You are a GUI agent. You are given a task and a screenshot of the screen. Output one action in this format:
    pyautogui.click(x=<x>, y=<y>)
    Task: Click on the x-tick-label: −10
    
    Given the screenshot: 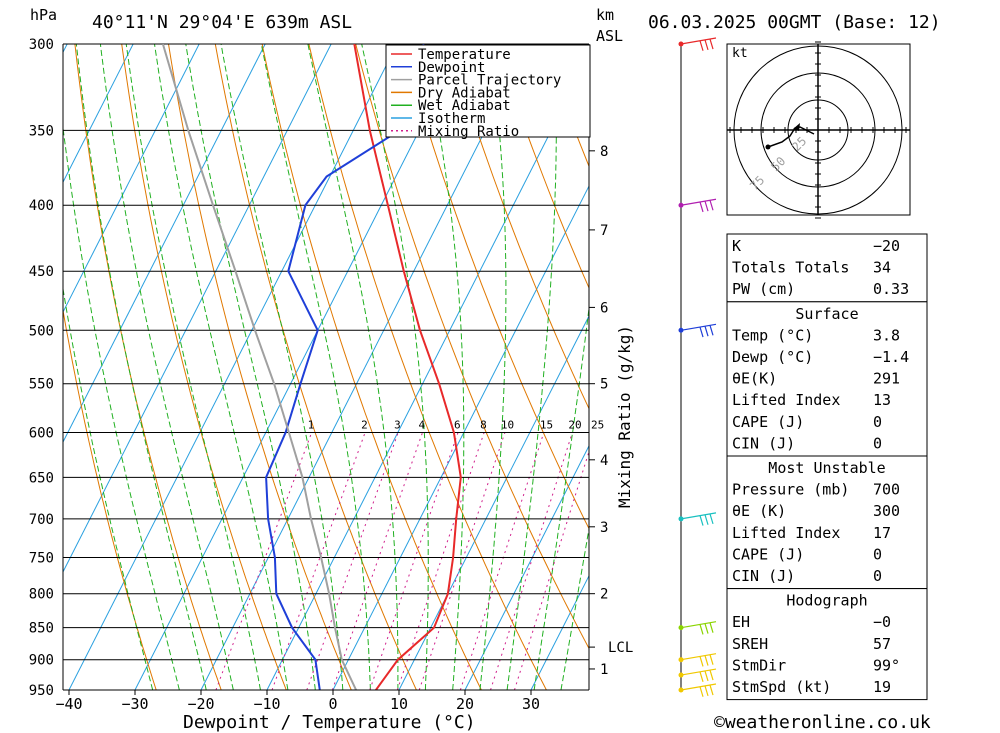 What is the action you would take?
    pyautogui.click(x=266, y=704)
    